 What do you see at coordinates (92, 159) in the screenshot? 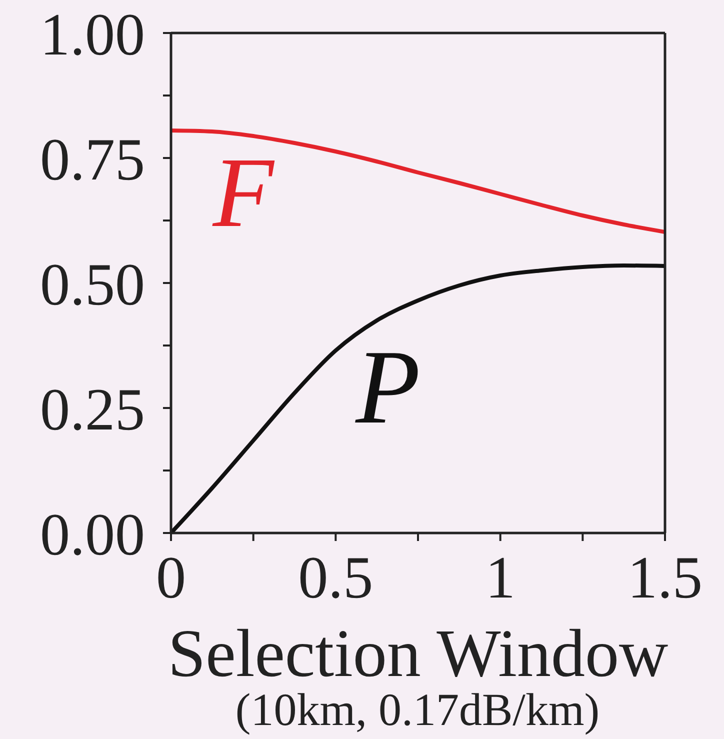
I see `y-tick-label: 0.75` at bounding box center [92, 159].